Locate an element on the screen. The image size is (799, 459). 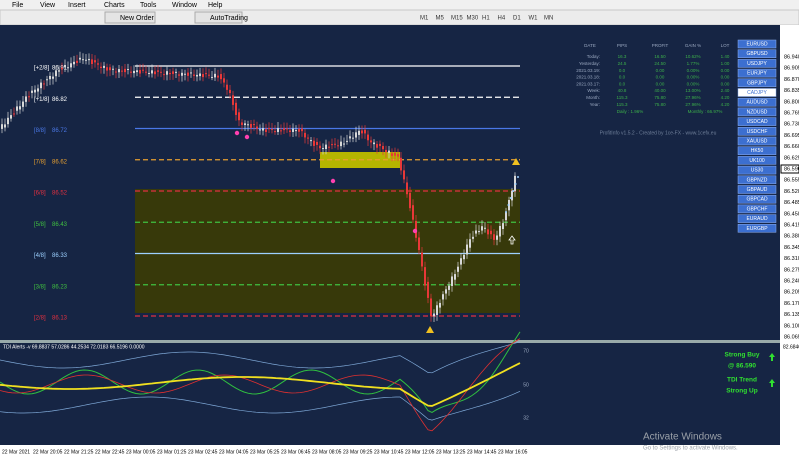
symbol-label: GBPAUD is located at coordinates (757, 190).